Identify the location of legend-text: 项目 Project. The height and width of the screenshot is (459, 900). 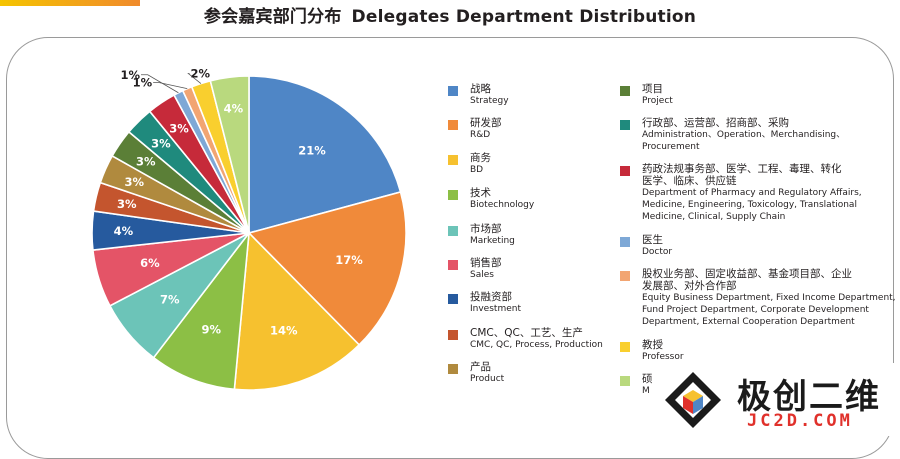
(657, 95).